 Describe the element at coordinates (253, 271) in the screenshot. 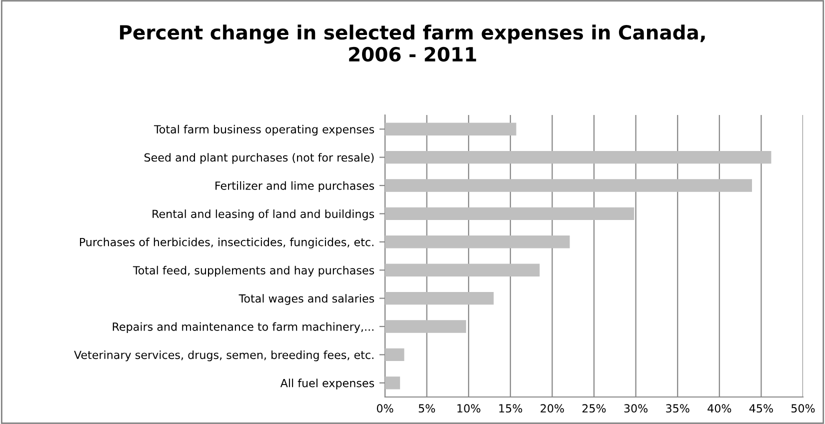

I see `y-tick-label: Total feed, supplements and hay purchases` at that location.